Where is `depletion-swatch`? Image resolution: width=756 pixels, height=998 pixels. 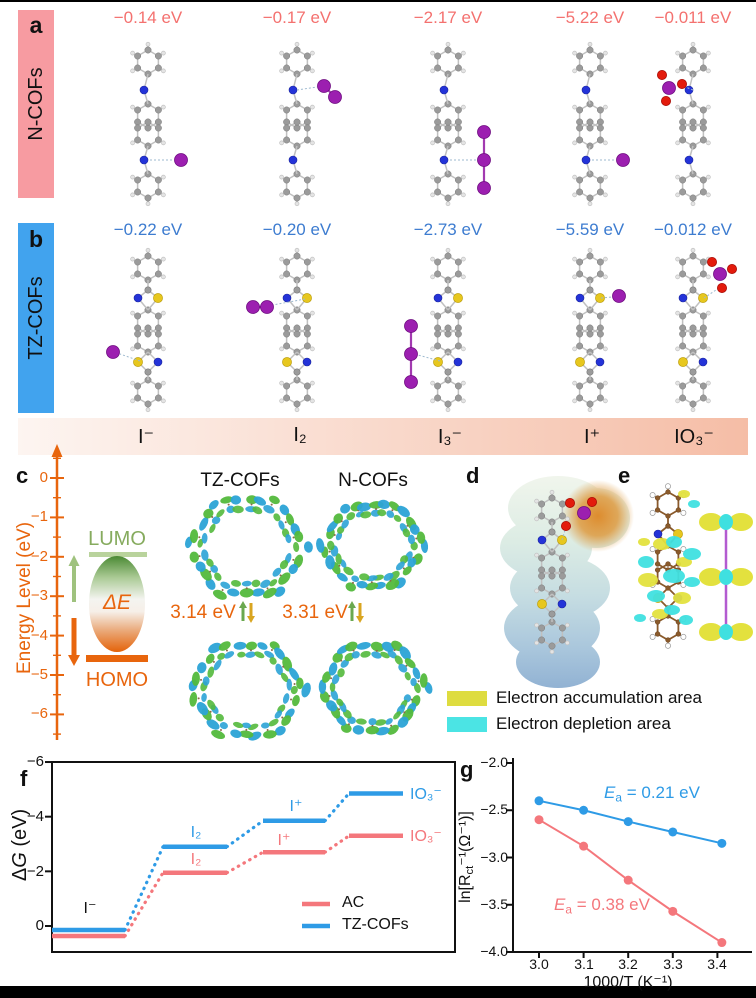 depletion-swatch is located at coordinates (467, 724).